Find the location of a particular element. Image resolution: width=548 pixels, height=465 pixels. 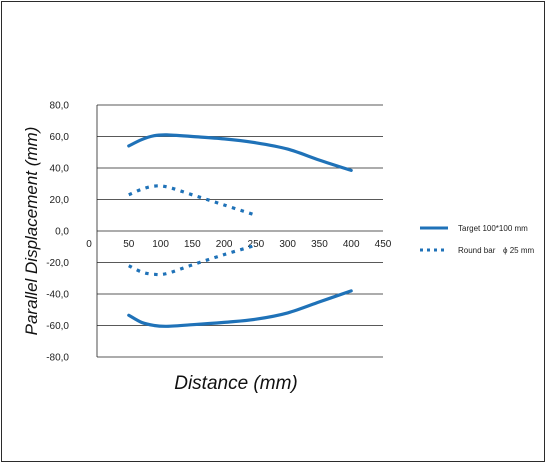

y-tick-label: 20,0 is located at coordinates (60, 200).